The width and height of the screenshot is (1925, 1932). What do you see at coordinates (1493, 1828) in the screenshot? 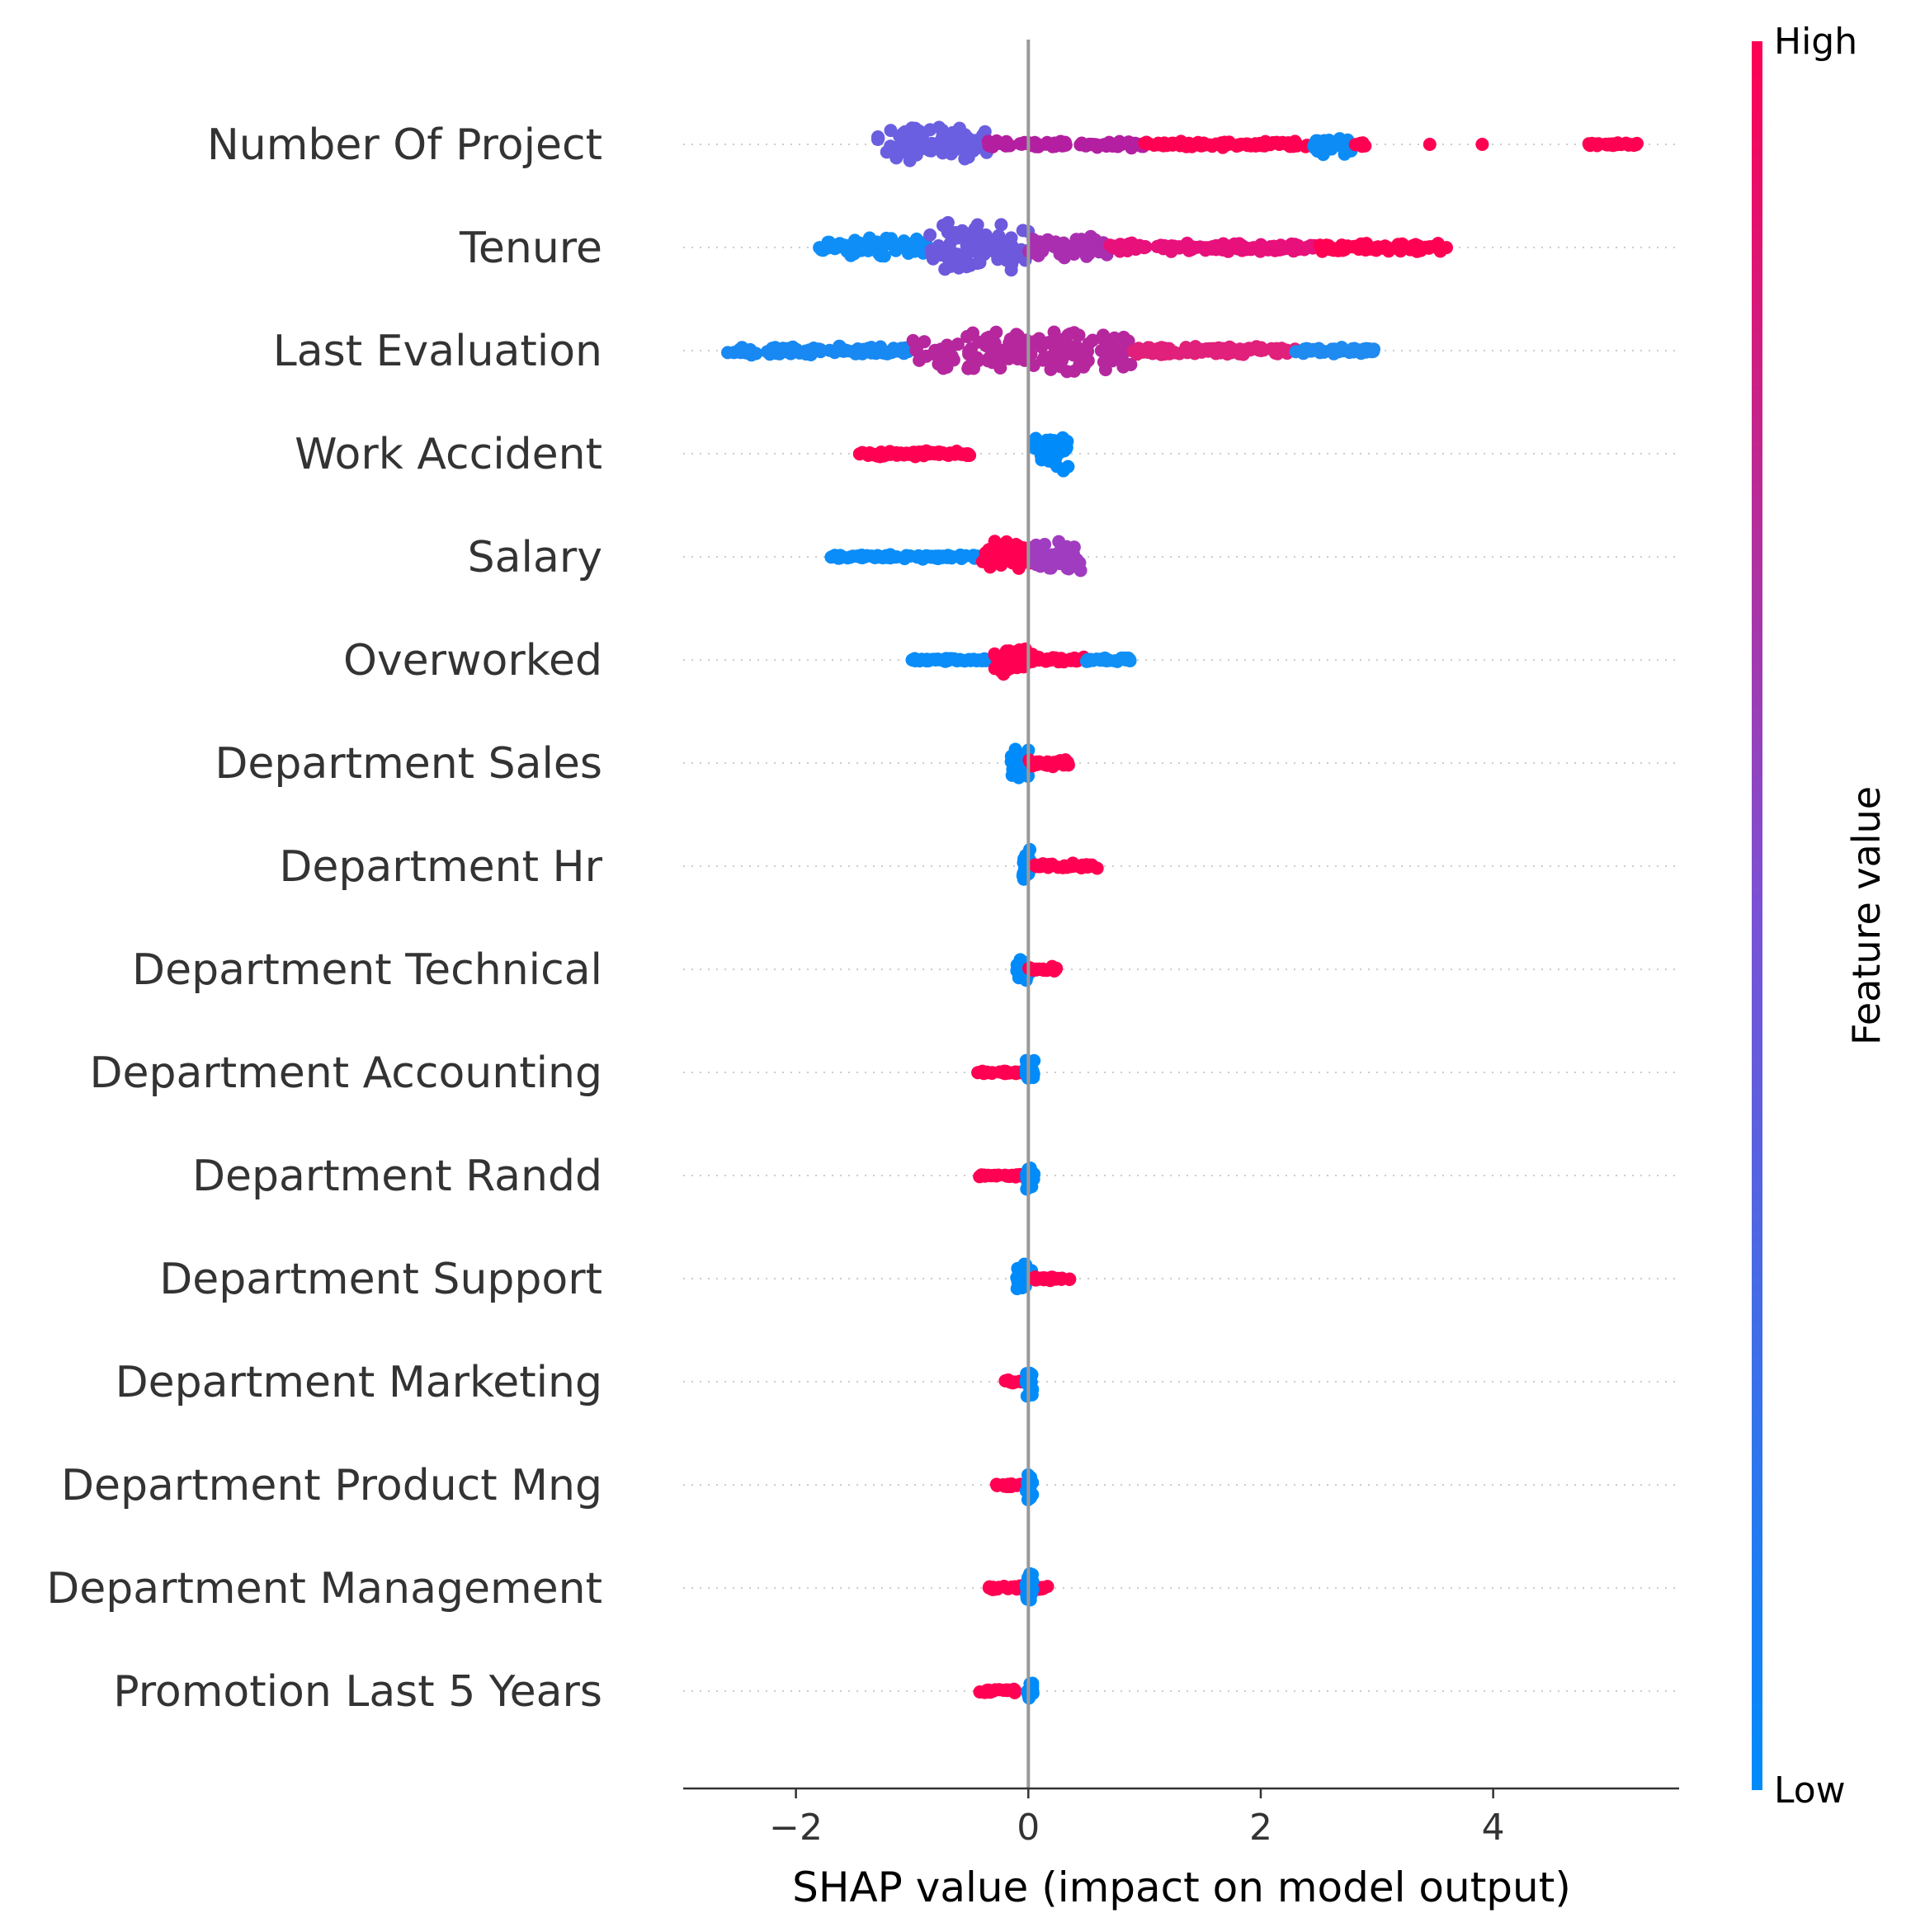
I see `x-tick-label: 4` at bounding box center [1493, 1828].